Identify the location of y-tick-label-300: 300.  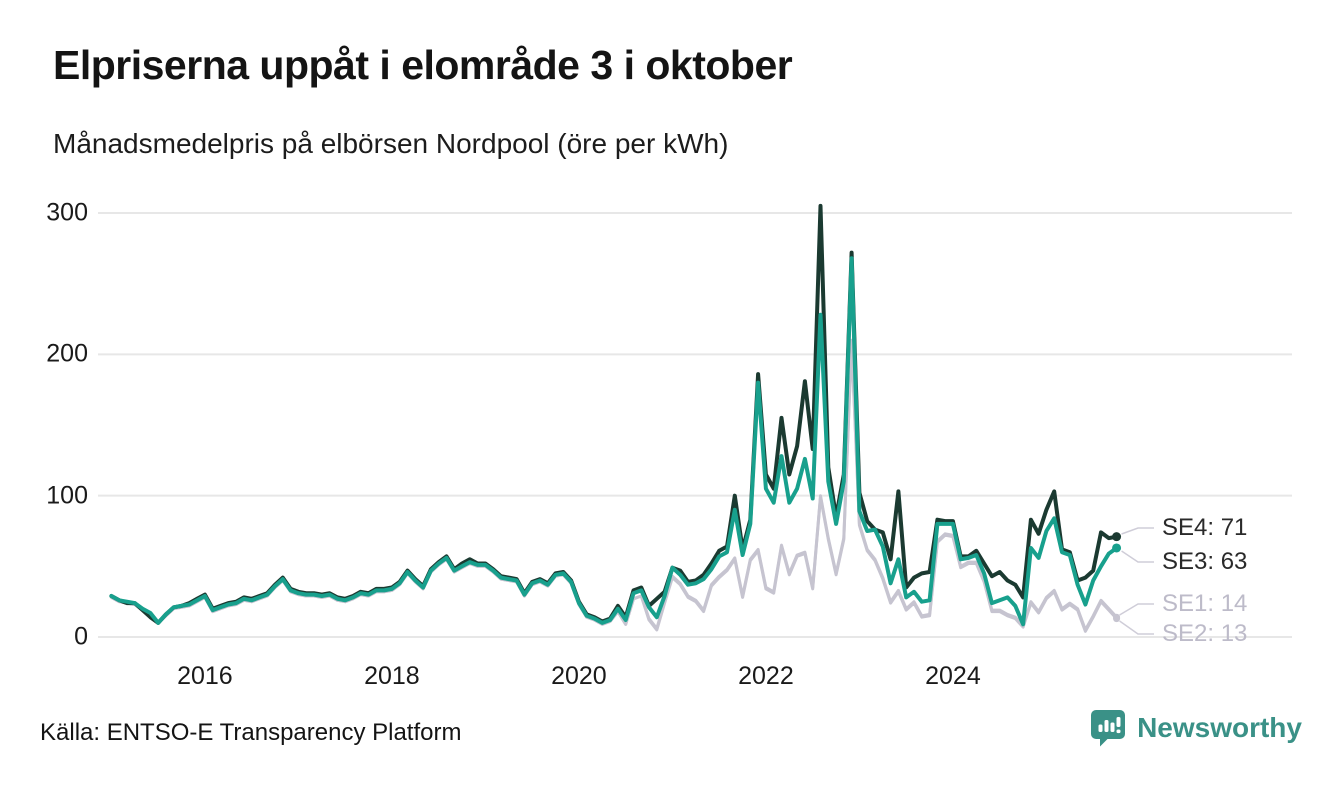
(67, 212).